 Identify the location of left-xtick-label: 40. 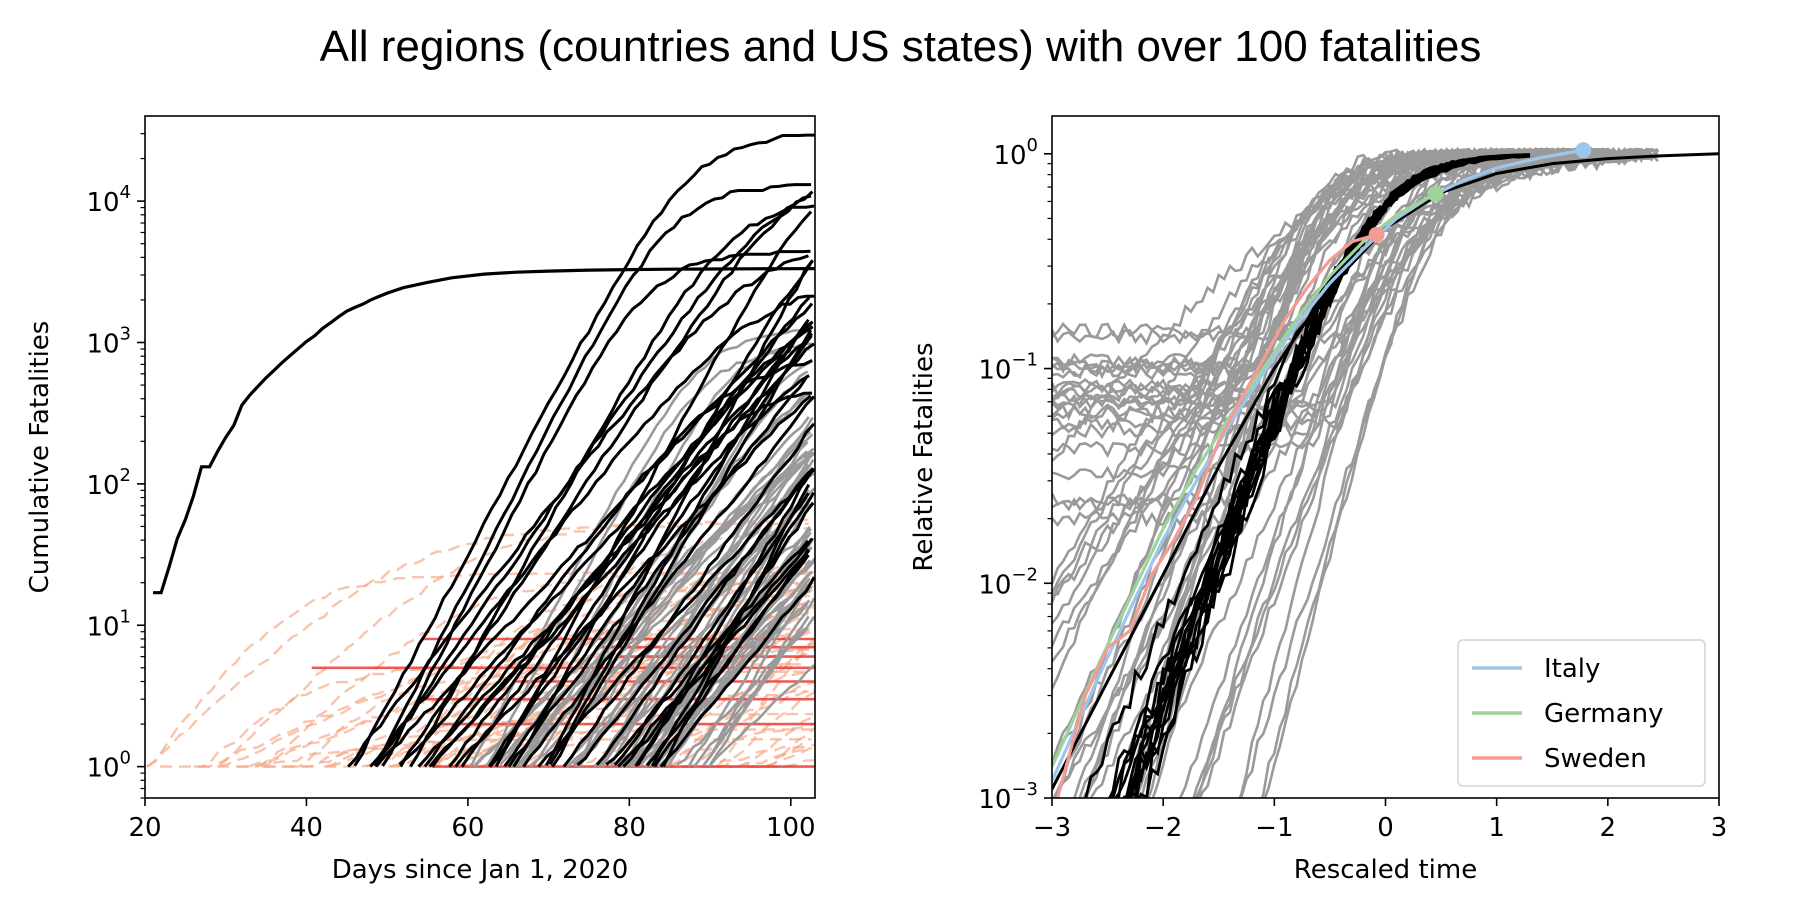
(306, 828).